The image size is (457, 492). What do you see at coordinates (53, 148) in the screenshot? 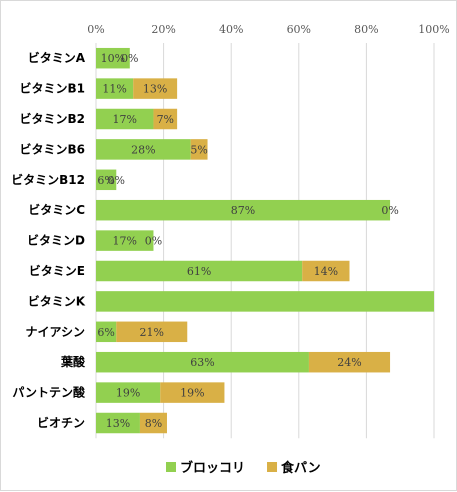
I see `category-label: ビタミンB6` at bounding box center [53, 148].